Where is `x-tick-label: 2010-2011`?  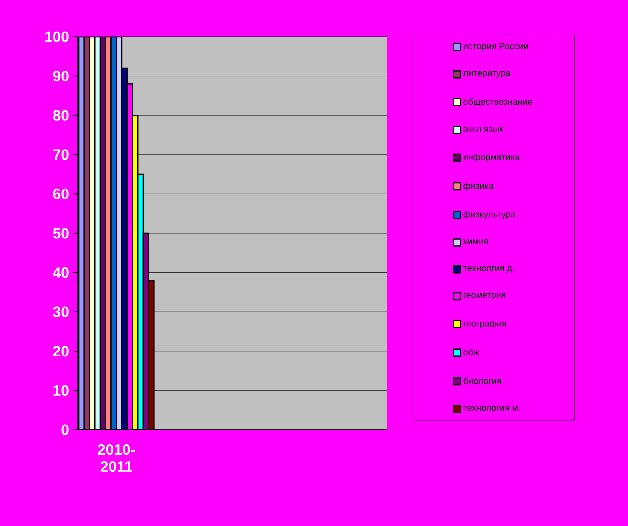
x-tick-label: 2010-2011 is located at coordinates (117, 458).